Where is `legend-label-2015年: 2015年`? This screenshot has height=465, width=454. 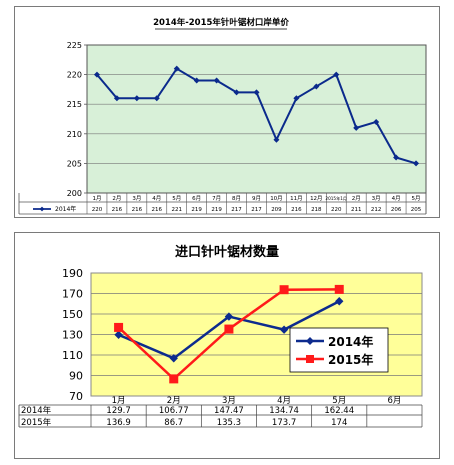 legend-label-2015年: 2015年 is located at coordinates (350, 359).